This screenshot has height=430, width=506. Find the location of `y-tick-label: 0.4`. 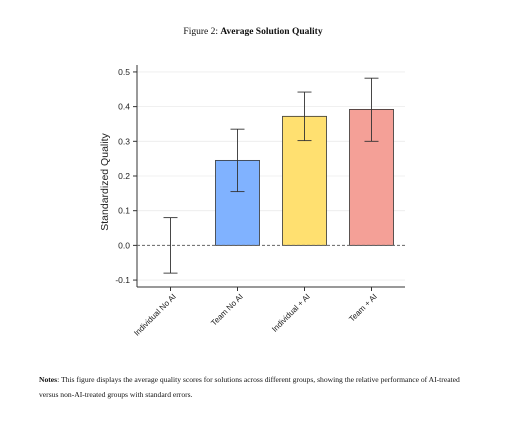

y-tick-label: 0.4 is located at coordinates (124, 107).